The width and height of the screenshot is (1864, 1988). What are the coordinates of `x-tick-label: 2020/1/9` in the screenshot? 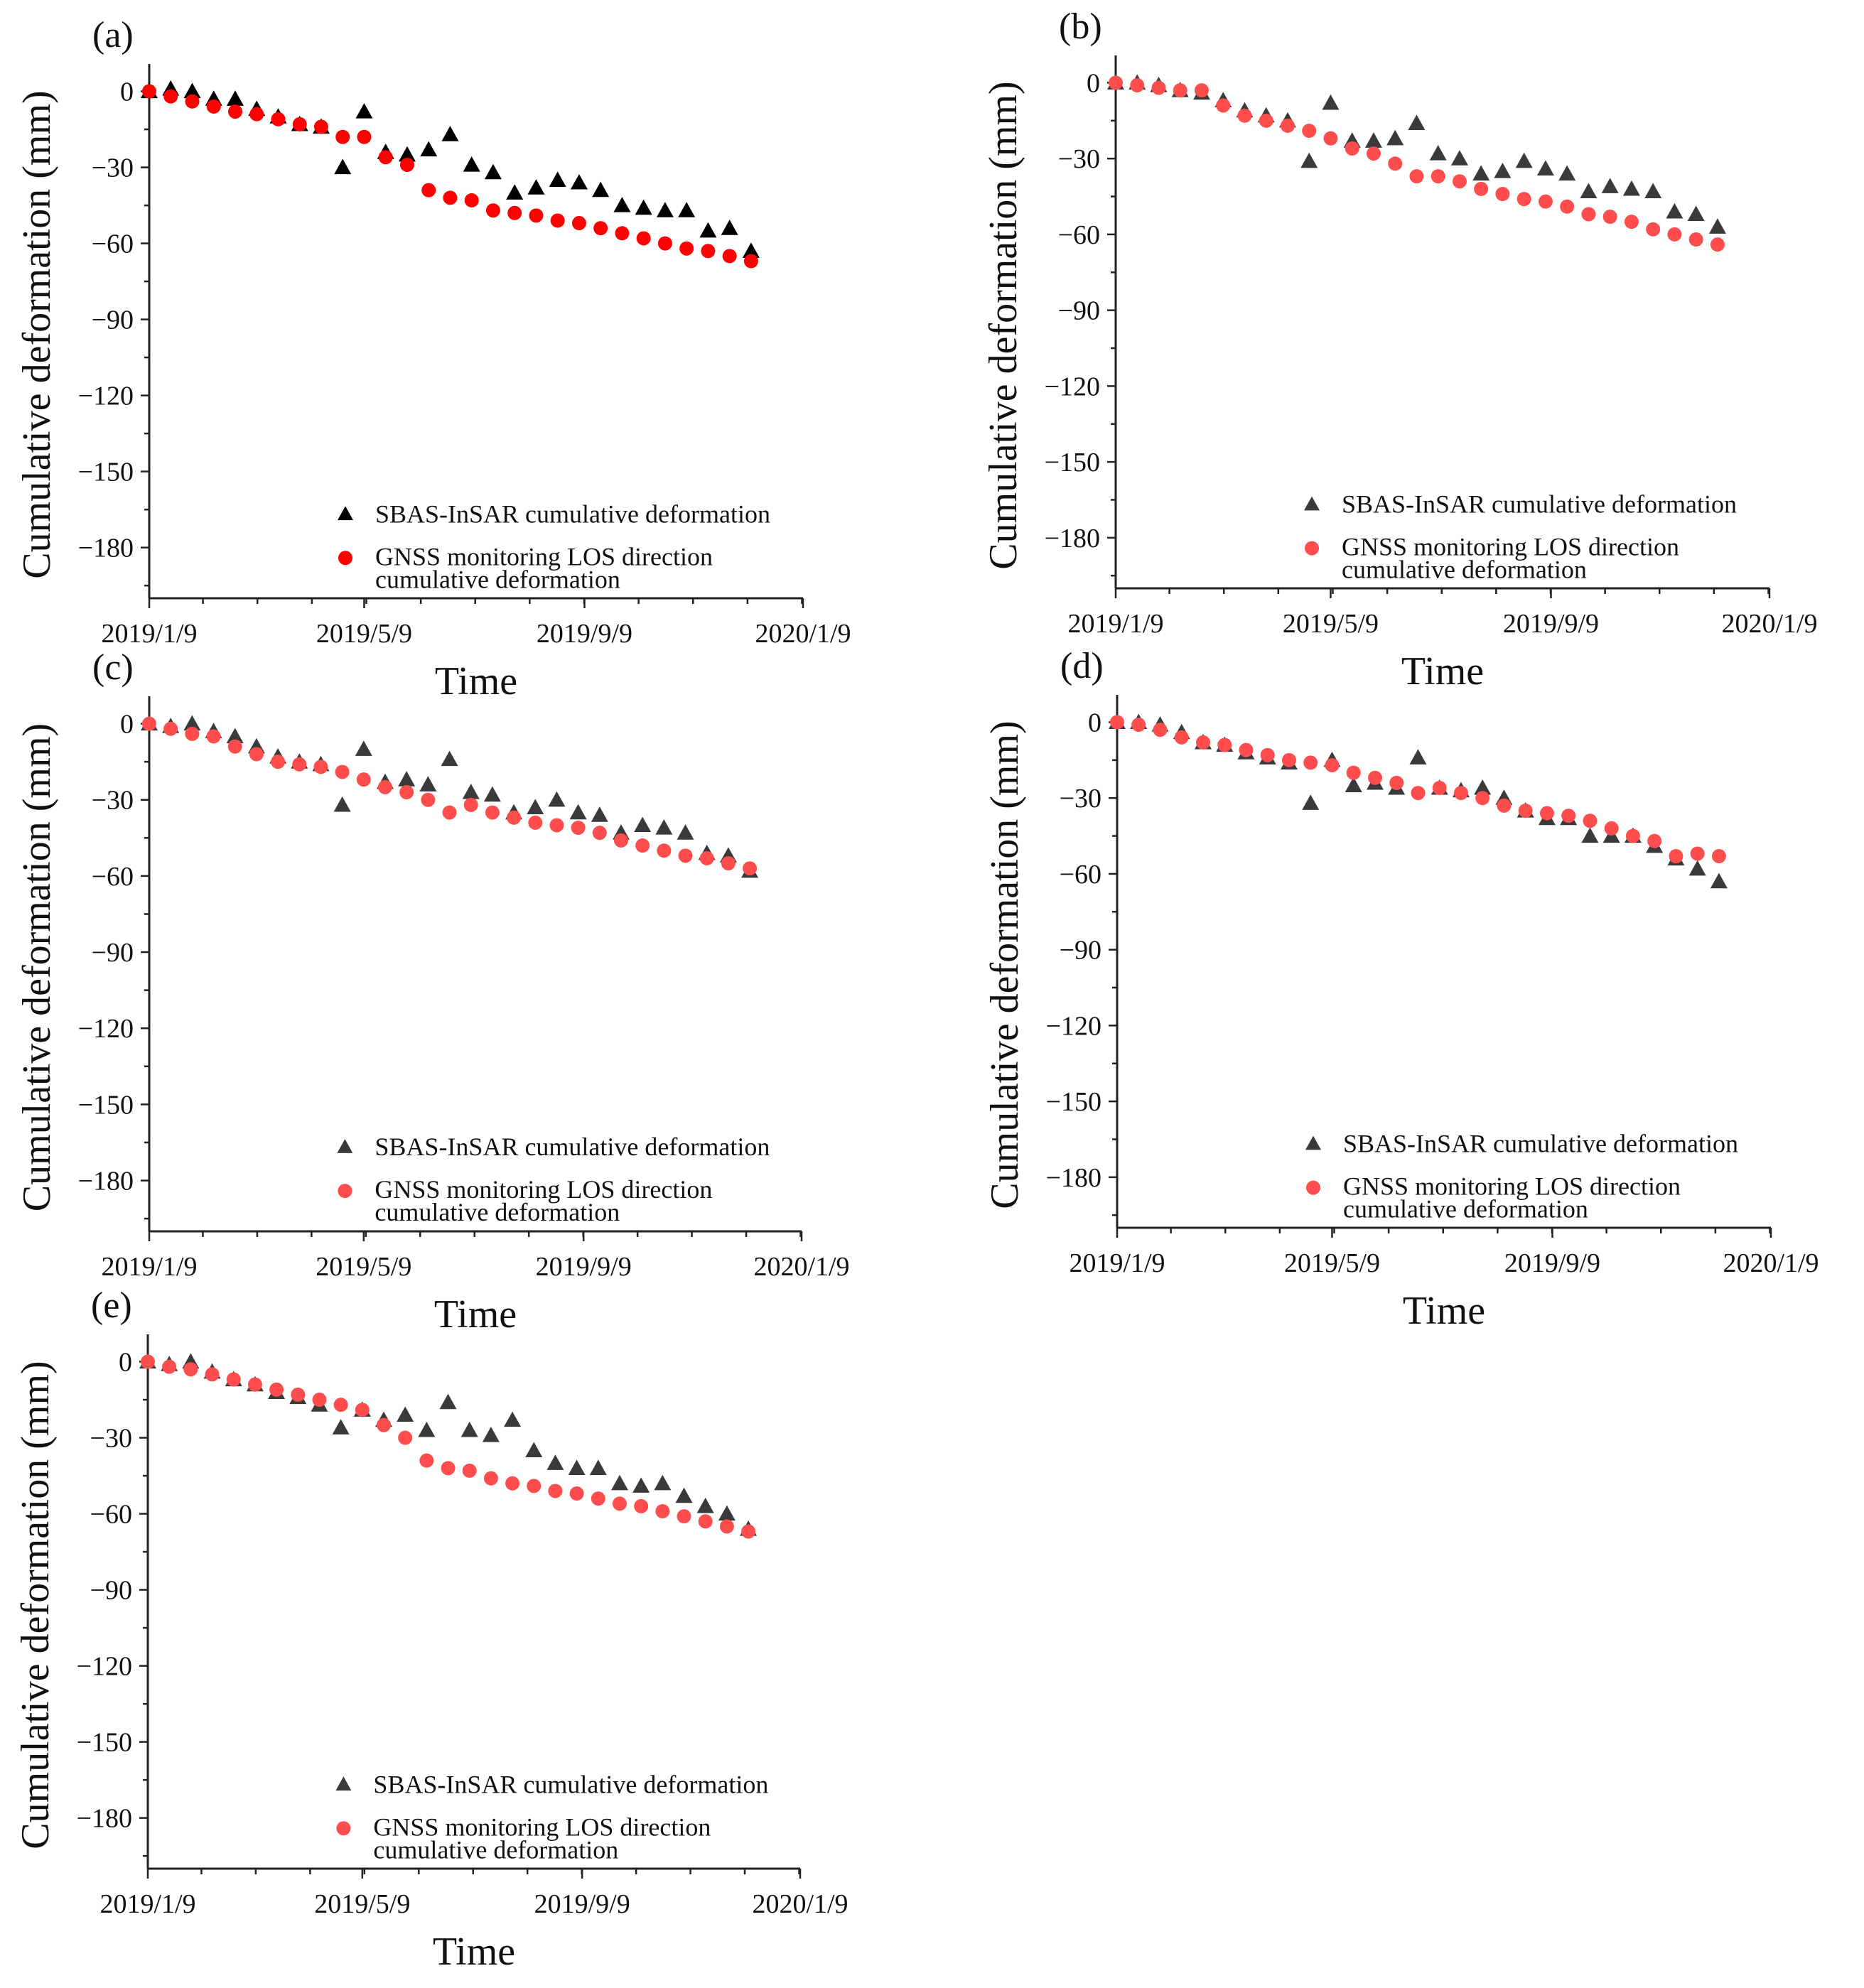 It's located at (1771, 1263).